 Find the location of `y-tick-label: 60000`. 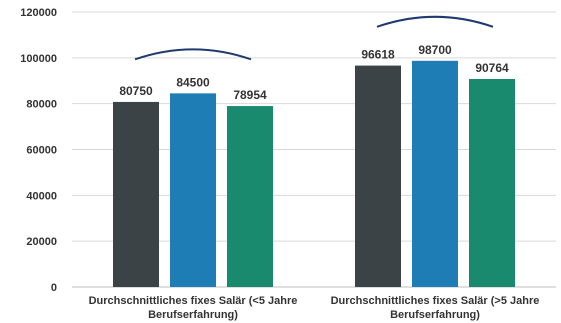

y-tick-label: 60000 is located at coordinates (41, 151).